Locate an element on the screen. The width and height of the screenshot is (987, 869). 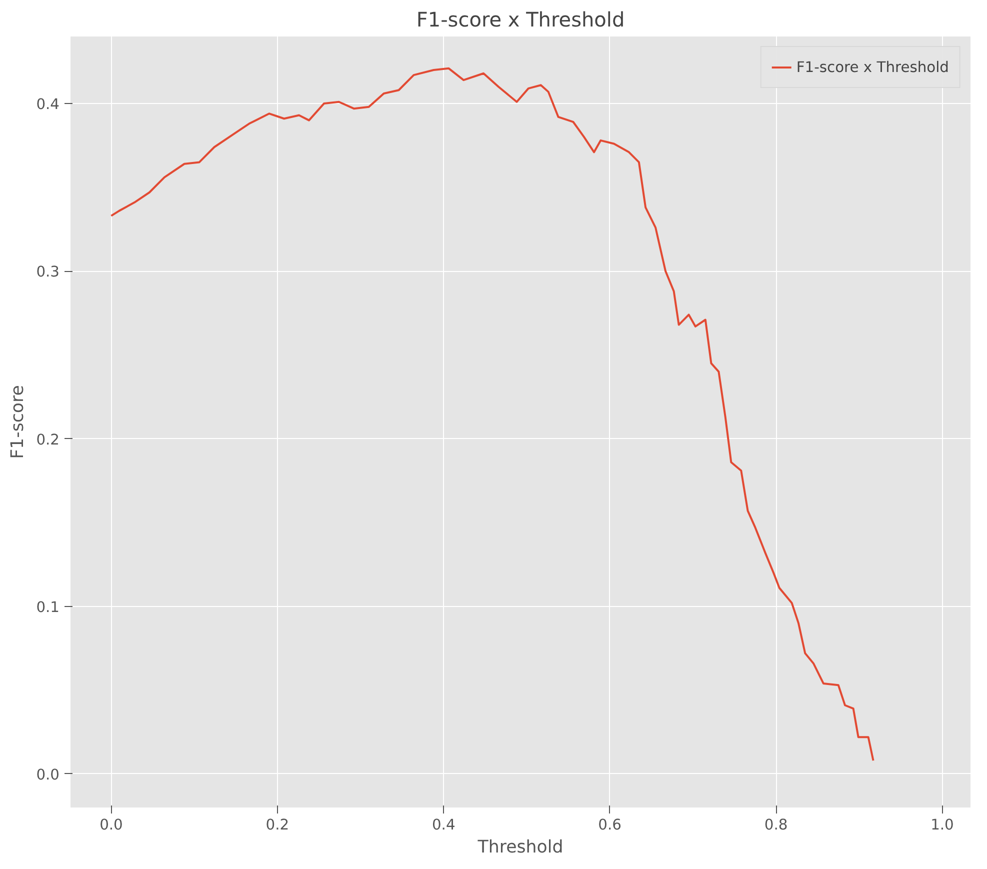
y-tick-label: 0.0 is located at coordinates (48, 775).